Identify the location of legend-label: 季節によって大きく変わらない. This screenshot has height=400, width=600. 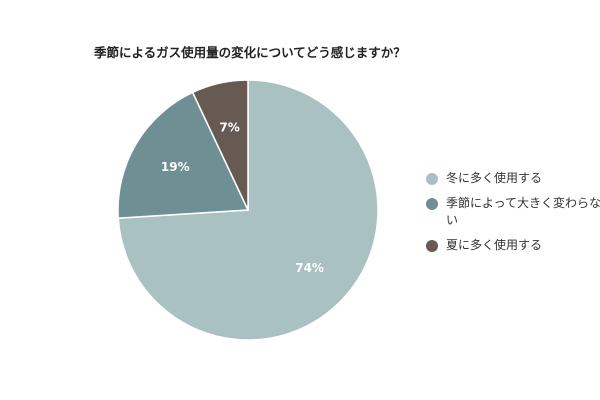
(523, 211).